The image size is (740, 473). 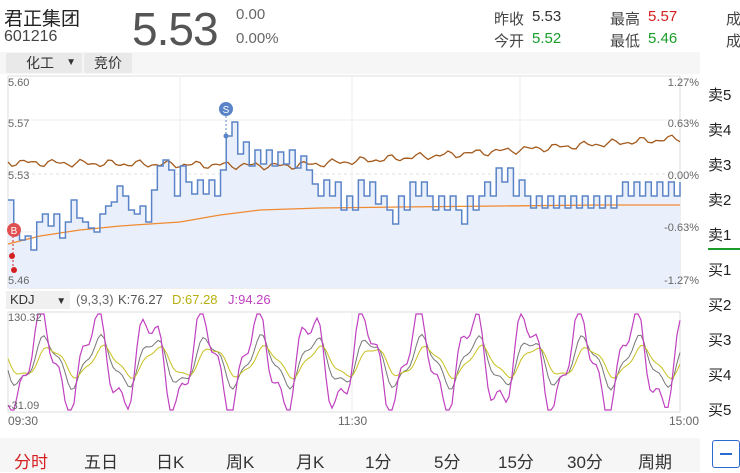 What do you see at coordinates (19, 124) in the screenshot?
I see `y-axis-label-left: 5.57` at bounding box center [19, 124].